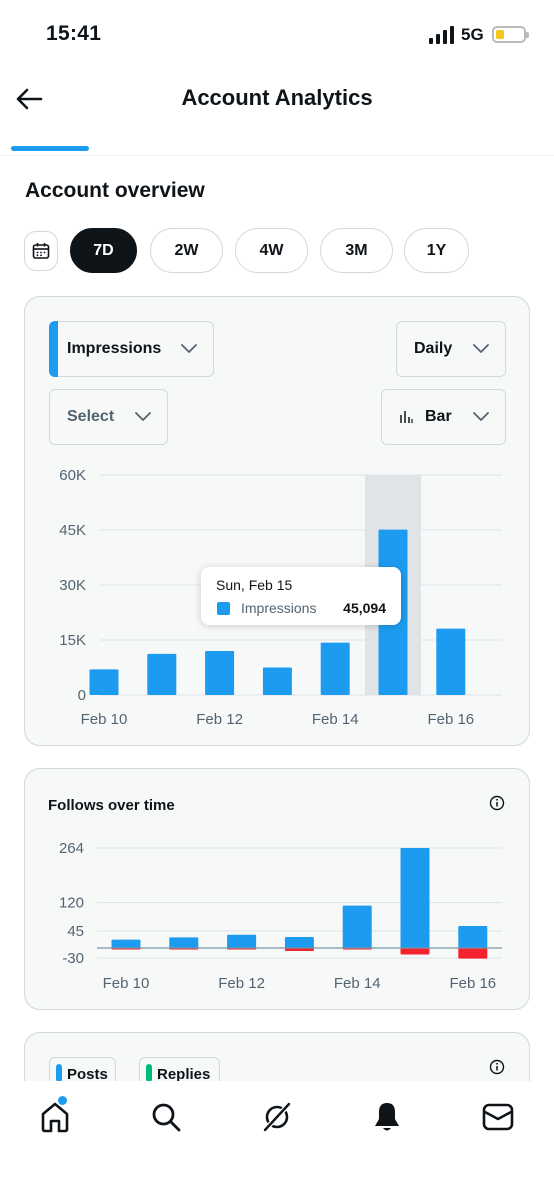  Describe the element at coordinates (301, 596) in the screenshot. I see `chart-tooltip: Sun, Feb 15 Impressions 45,094` at that location.